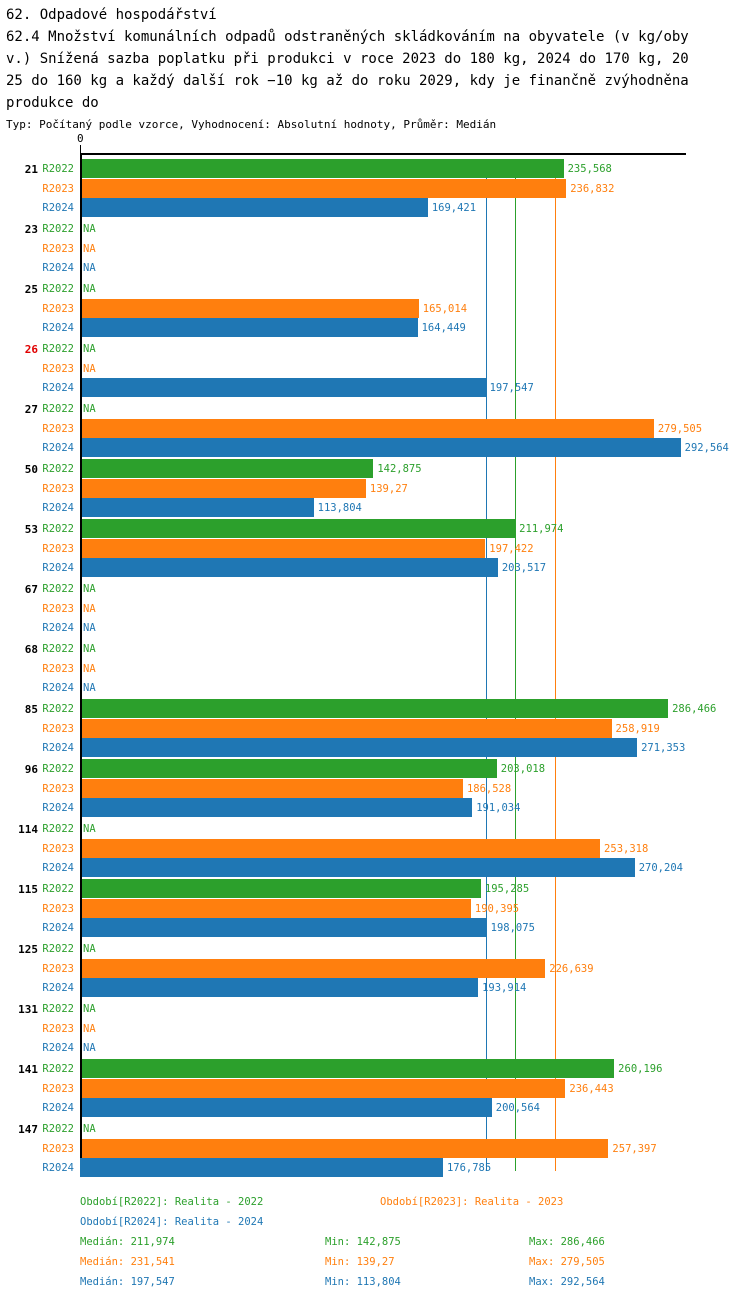  Describe the element at coordinates (680, 428) in the screenshot. I see `bar-value-label: 279,505` at that location.